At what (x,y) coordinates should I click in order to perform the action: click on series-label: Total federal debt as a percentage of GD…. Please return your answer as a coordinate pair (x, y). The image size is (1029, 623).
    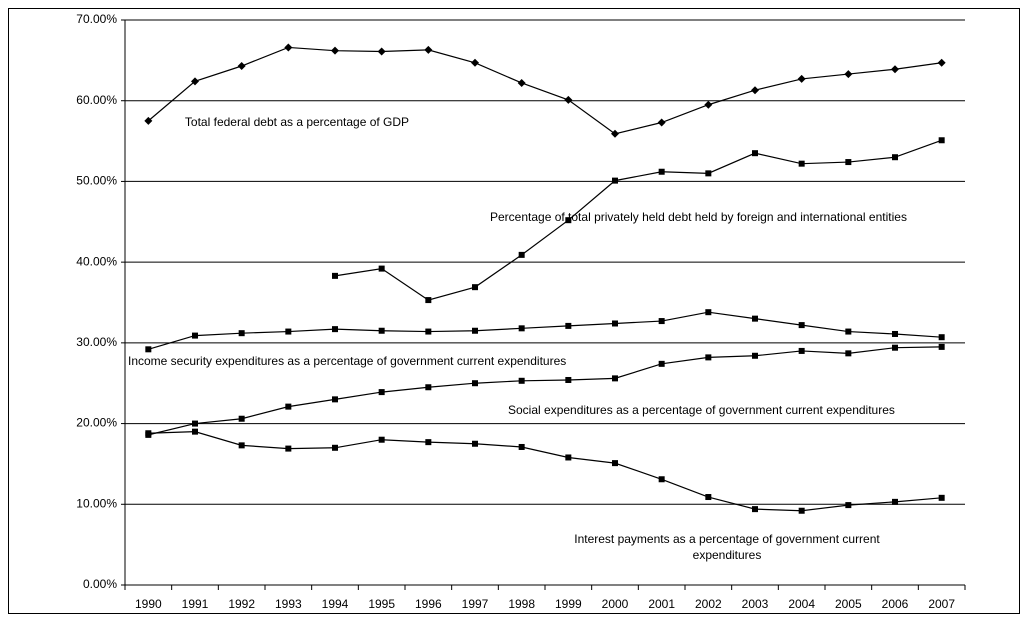
    Looking at the image, I should click on (297, 122).